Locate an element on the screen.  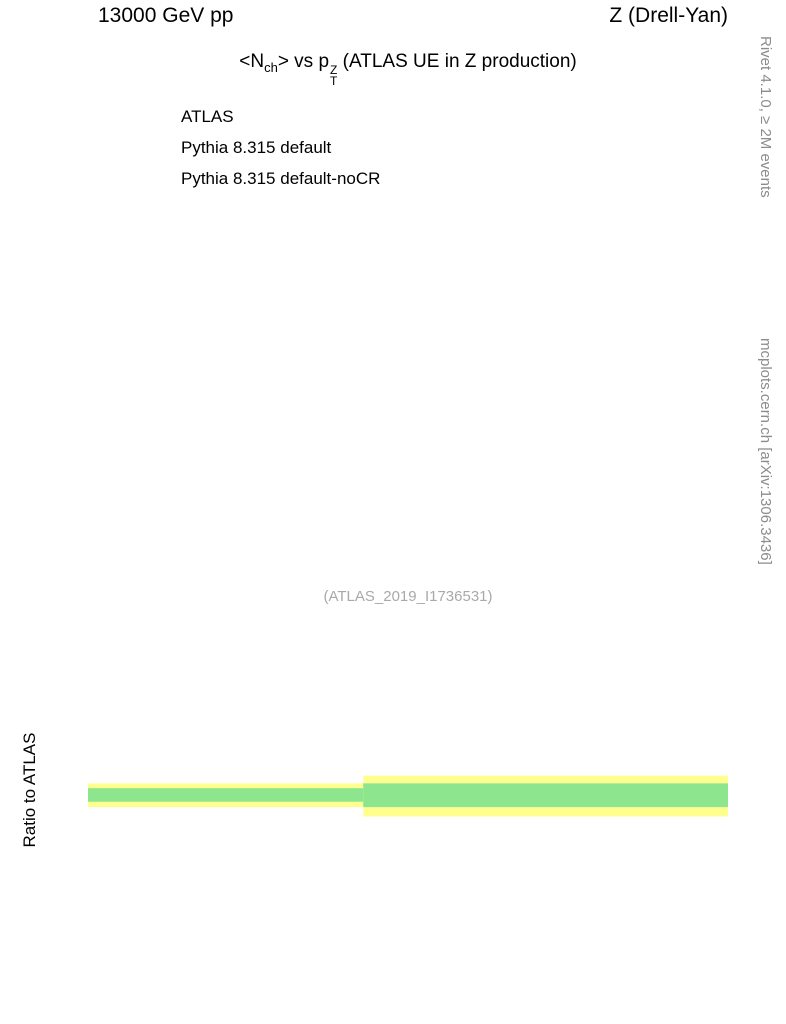
beam-energy-label: 13000 GeV pp is located at coordinates (166, 15).